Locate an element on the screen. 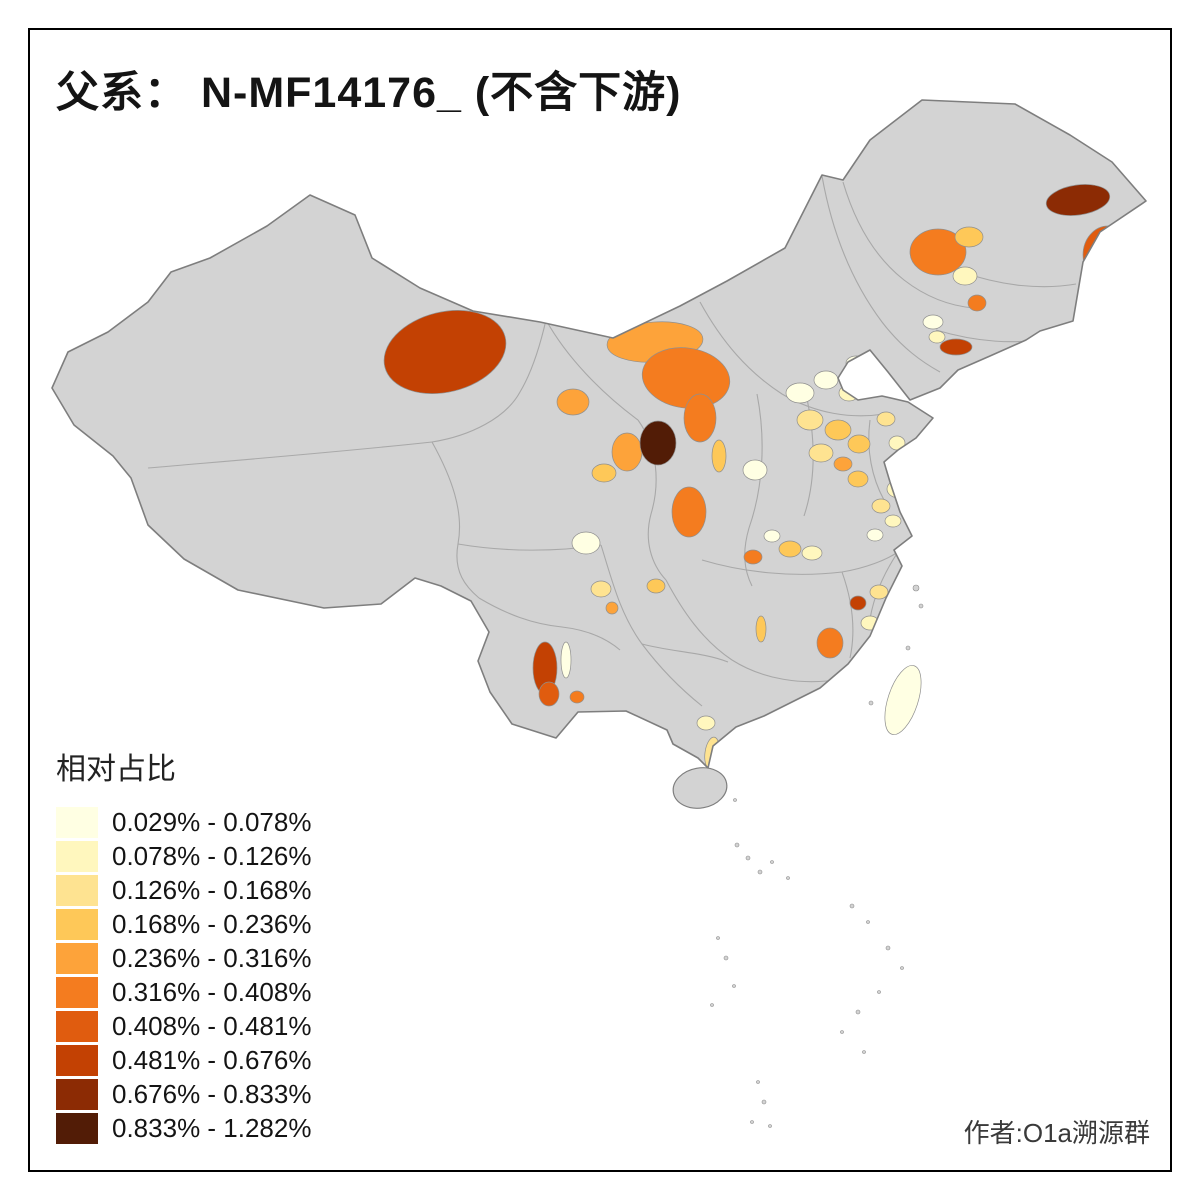 Image resolution: width=1200 pixels, height=1200 pixels. legend-item: 0.168% - 0.236% is located at coordinates (183, 924).